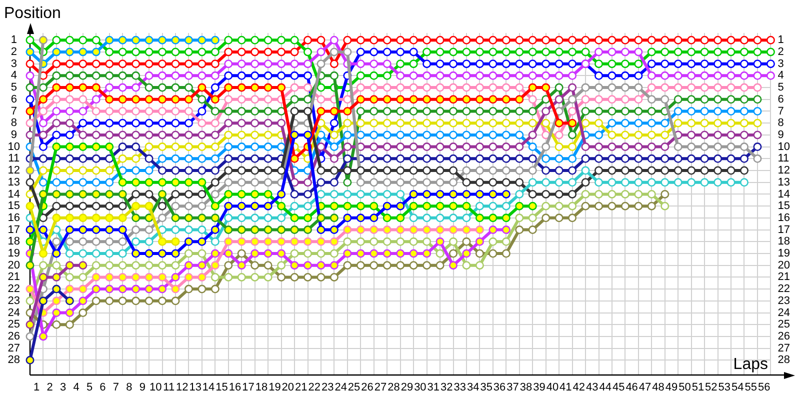  Describe the element at coordinates (784, 230) in the screenshot. I see `y2-tick-label: 17` at that location.